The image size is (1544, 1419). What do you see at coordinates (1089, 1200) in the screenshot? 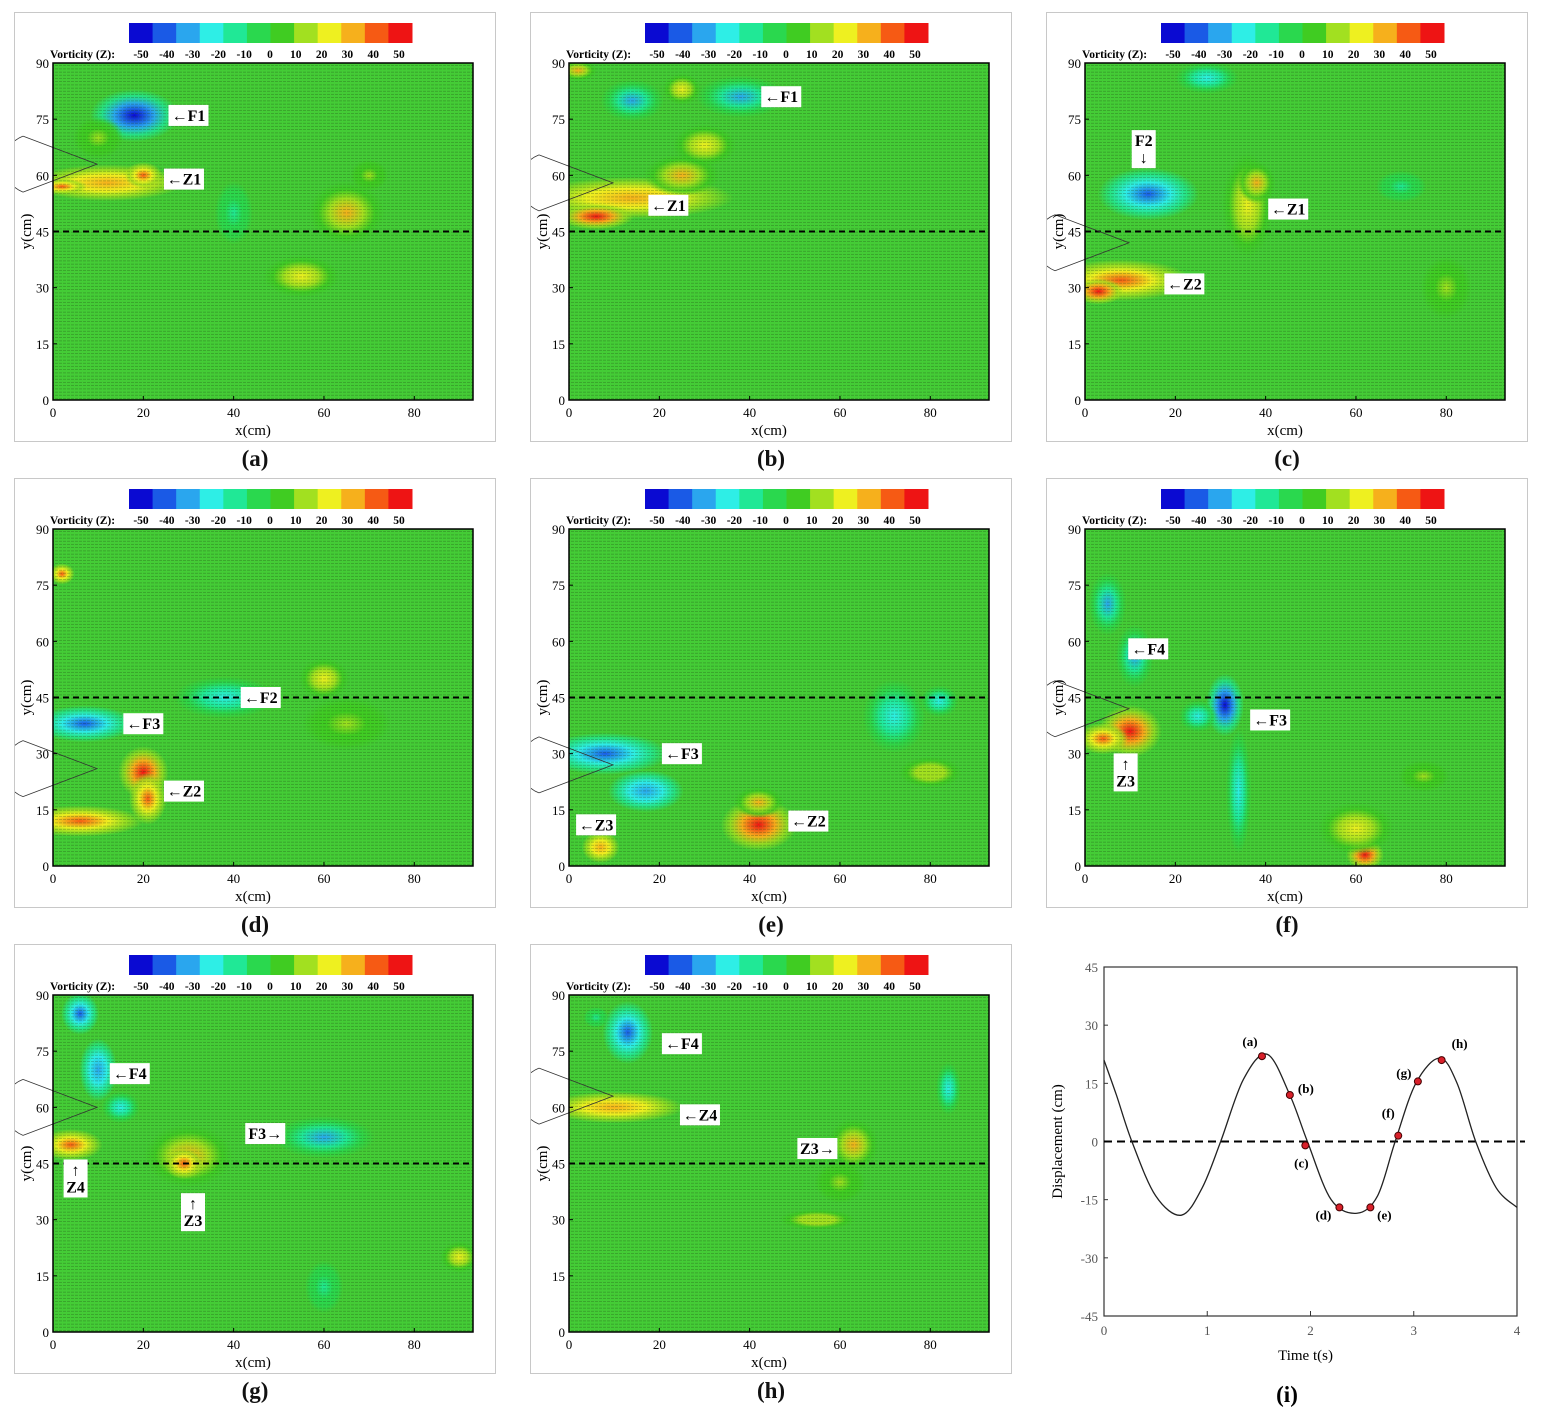
I see `y-tick-label: -15` at bounding box center [1089, 1200].